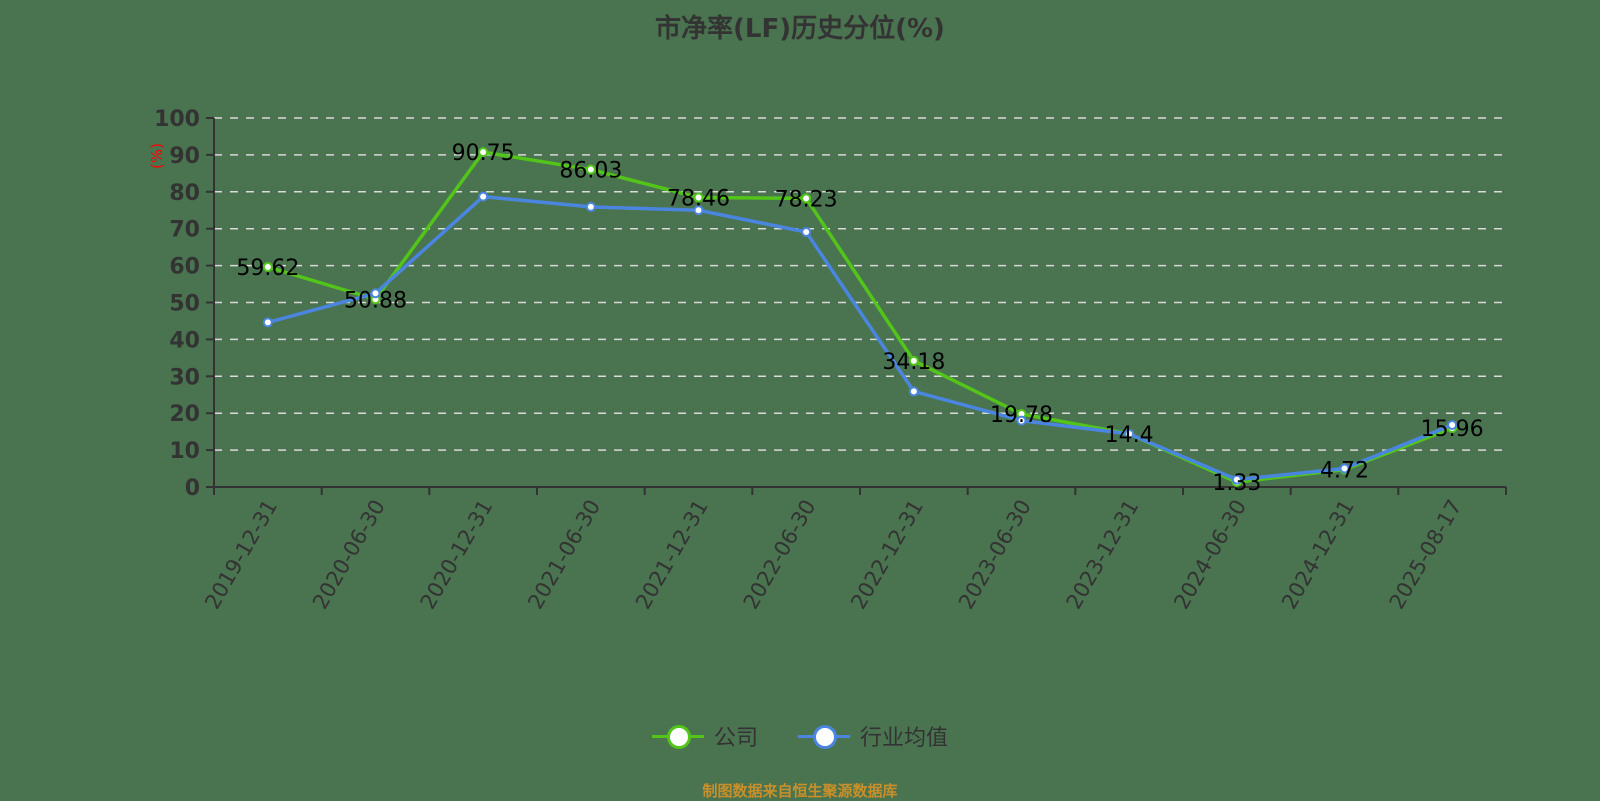 This screenshot has width=1600, height=801. I want to click on y-tick-label: 70, so click(184, 230).